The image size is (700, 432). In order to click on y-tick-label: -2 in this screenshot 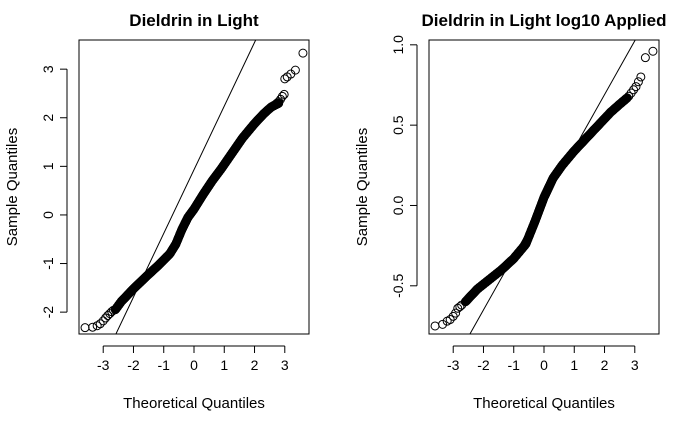, I will do `click(48, 312)`.